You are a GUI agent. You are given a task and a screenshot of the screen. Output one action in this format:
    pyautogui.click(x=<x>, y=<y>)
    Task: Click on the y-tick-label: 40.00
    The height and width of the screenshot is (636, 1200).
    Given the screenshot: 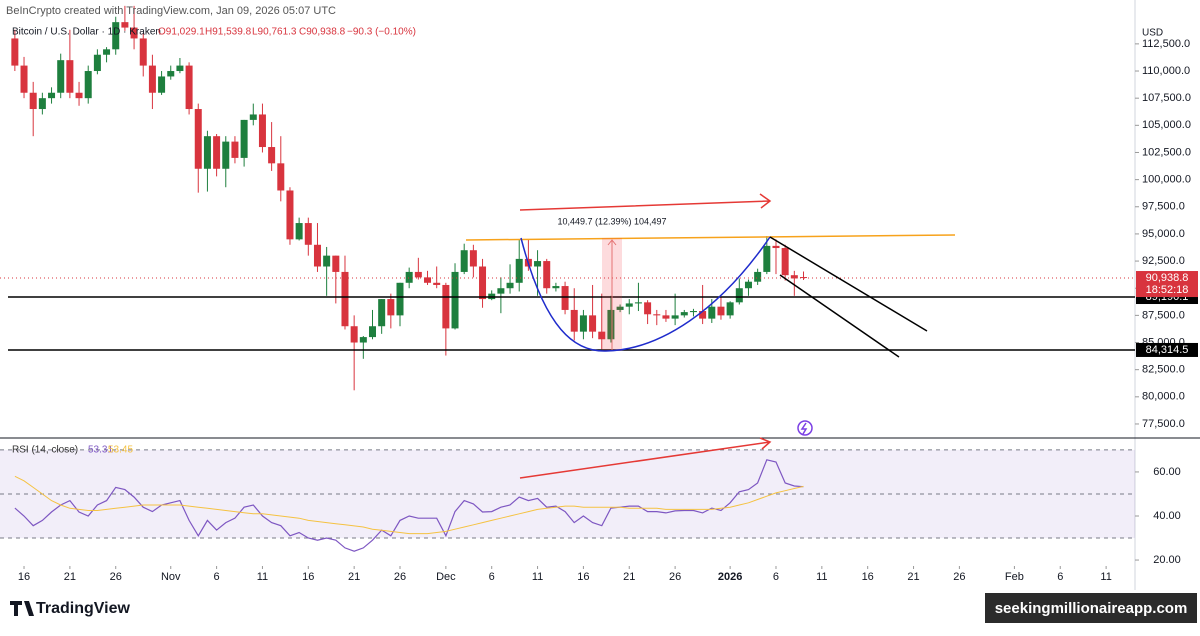 What is the action you would take?
    pyautogui.click(x=1167, y=516)
    